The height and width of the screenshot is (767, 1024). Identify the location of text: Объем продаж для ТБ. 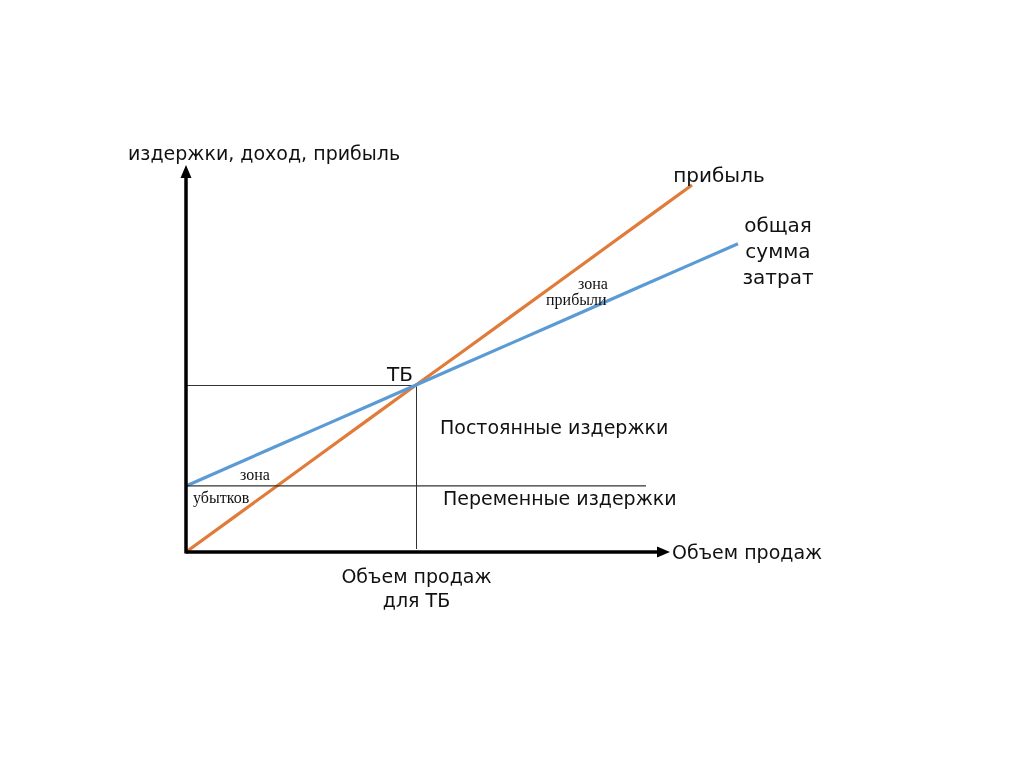
(416, 588).